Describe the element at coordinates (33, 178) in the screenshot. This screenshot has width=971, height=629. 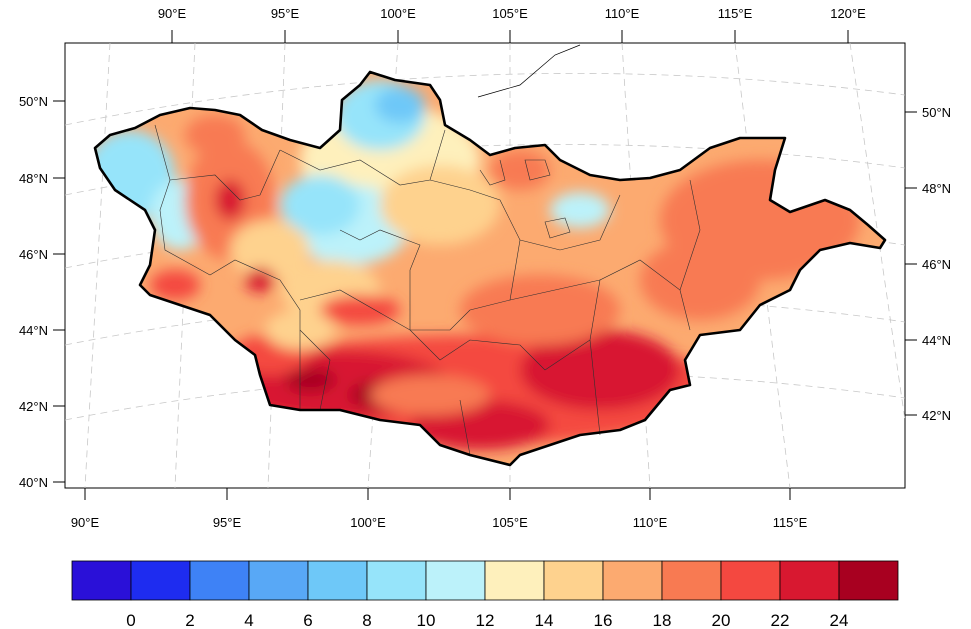
I see `left-lat-label: 48°N` at that location.